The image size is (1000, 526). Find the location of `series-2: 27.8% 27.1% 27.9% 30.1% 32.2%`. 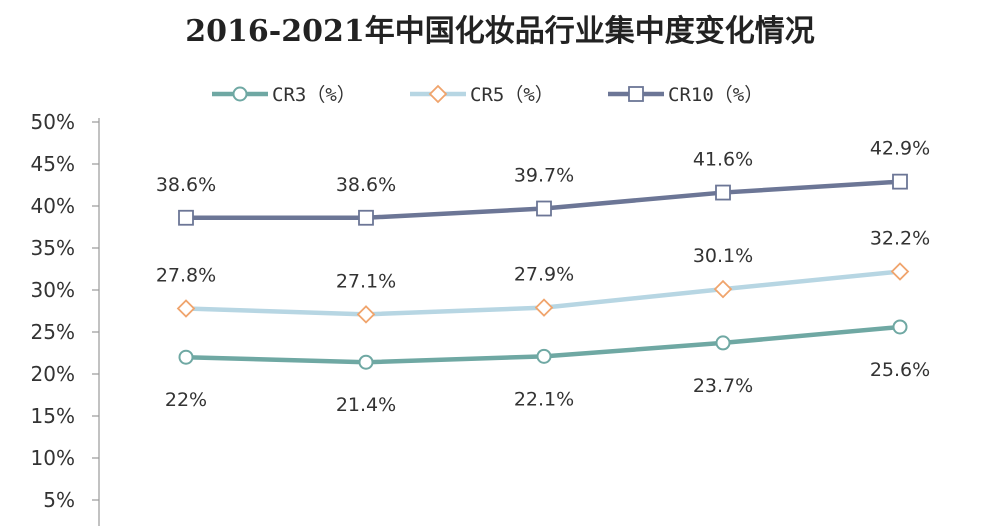

series-2: 27.8% 27.1% 27.9% 30.1% 32.2% is located at coordinates (543, 276).